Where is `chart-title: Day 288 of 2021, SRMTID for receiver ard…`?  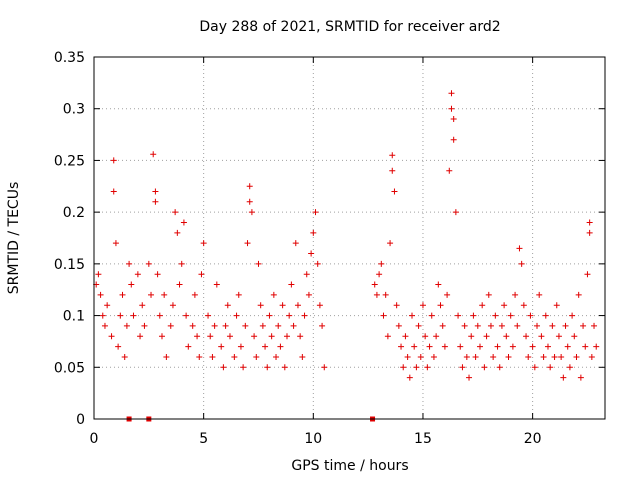
chart-title: Day 288 of 2021, SRMTID for receiver ard… is located at coordinates (349, 27).